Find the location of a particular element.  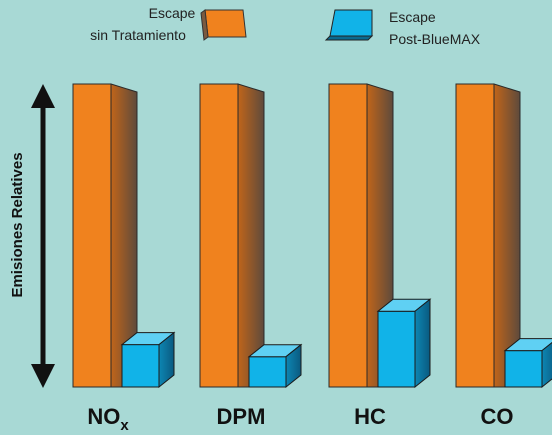

legend-item-bluemax: Escape Post-BlueMAX is located at coordinates (402, 28).